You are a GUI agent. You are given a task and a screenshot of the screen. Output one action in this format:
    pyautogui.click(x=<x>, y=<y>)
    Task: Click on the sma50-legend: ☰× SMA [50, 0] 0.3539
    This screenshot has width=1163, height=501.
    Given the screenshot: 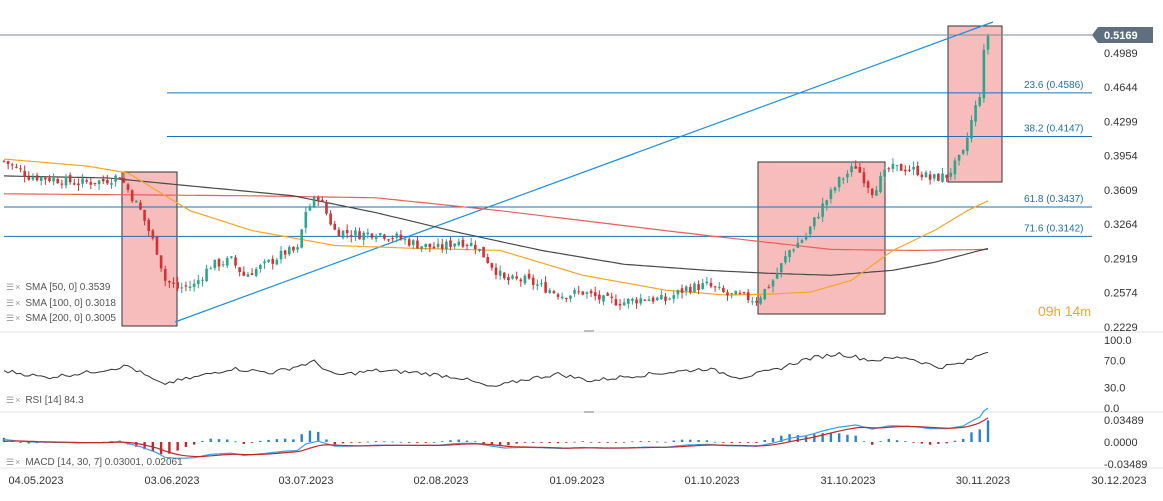 What is the action you would take?
    pyautogui.click(x=58, y=287)
    